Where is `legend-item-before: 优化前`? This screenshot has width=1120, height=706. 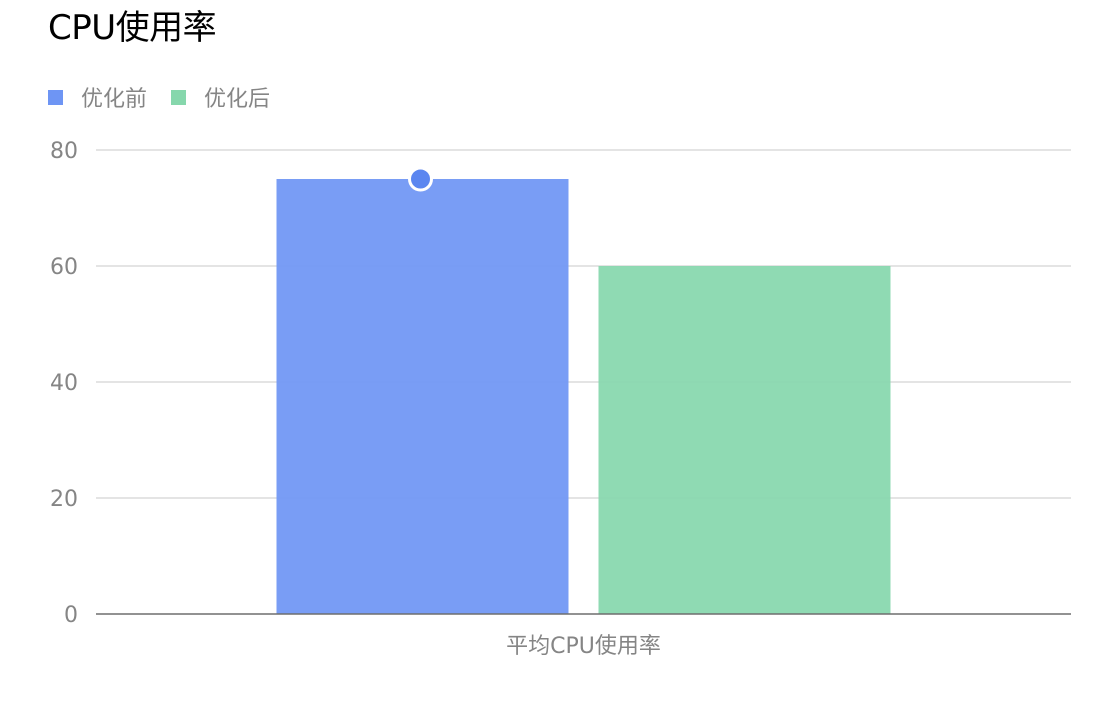 legend-item-before: 优化前 is located at coordinates (97, 97).